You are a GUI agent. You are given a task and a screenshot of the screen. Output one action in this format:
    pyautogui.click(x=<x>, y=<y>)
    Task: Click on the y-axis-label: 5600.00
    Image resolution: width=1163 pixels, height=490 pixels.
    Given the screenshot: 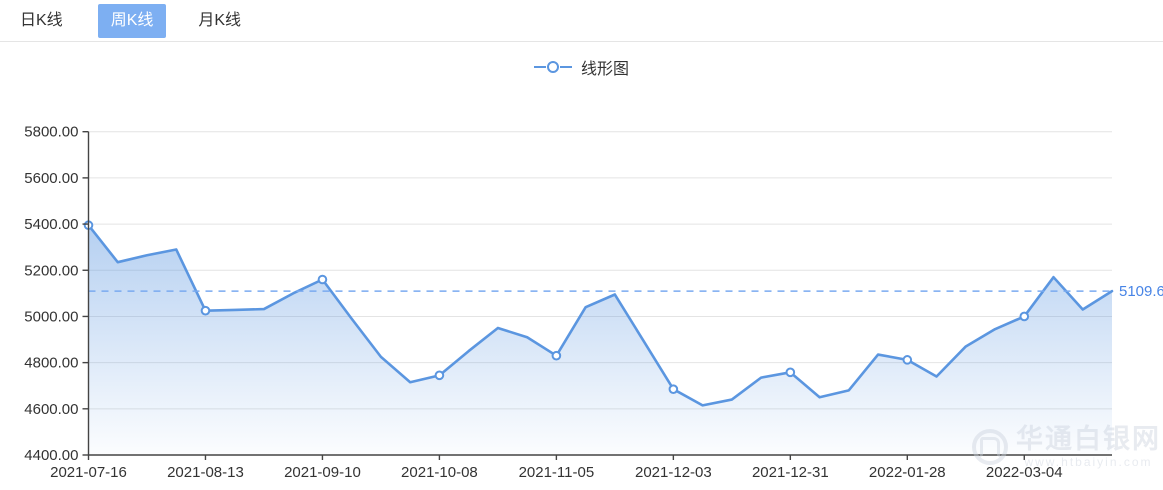 What is the action you would take?
    pyautogui.click(x=51, y=178)
    